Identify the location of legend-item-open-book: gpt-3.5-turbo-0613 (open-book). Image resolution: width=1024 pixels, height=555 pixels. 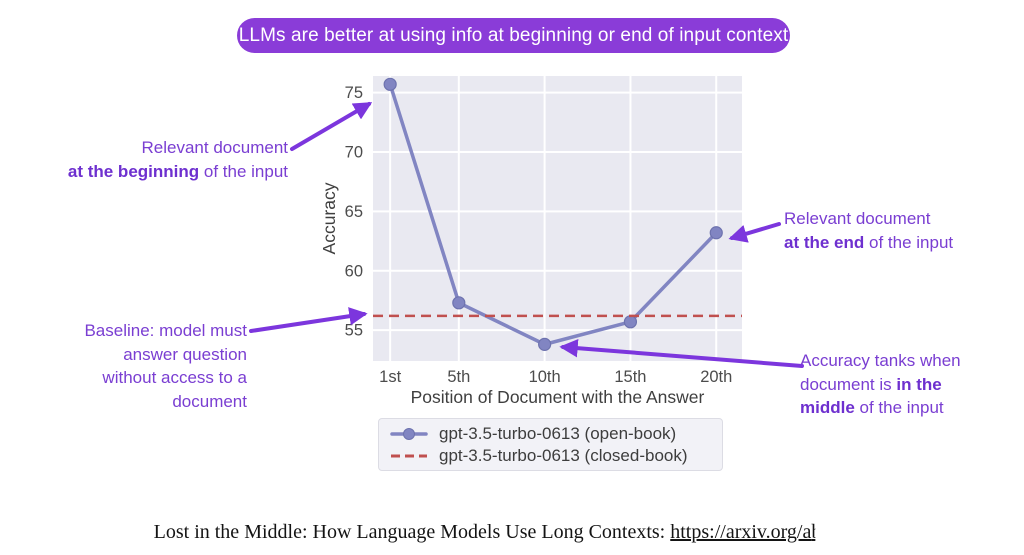
(550, 433).